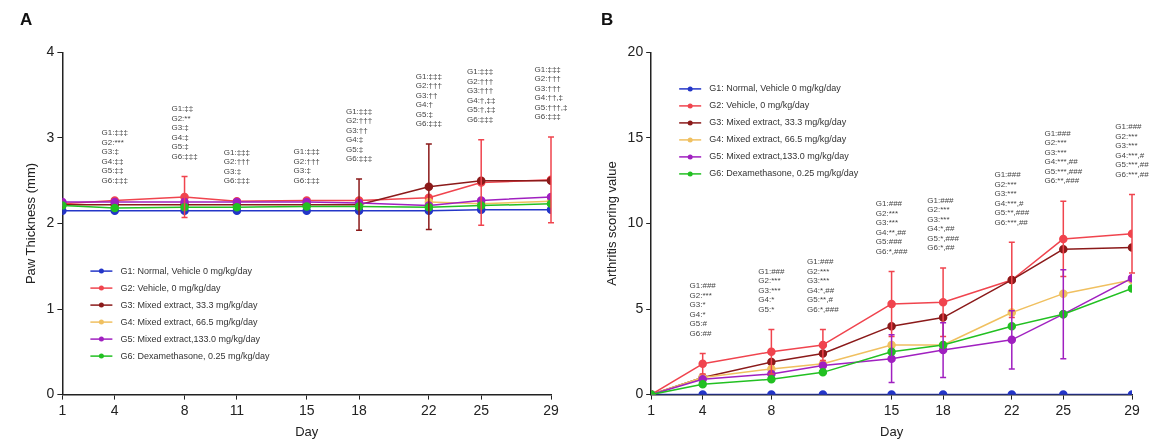  I want to click on chart-title: A, so click(26, 19).